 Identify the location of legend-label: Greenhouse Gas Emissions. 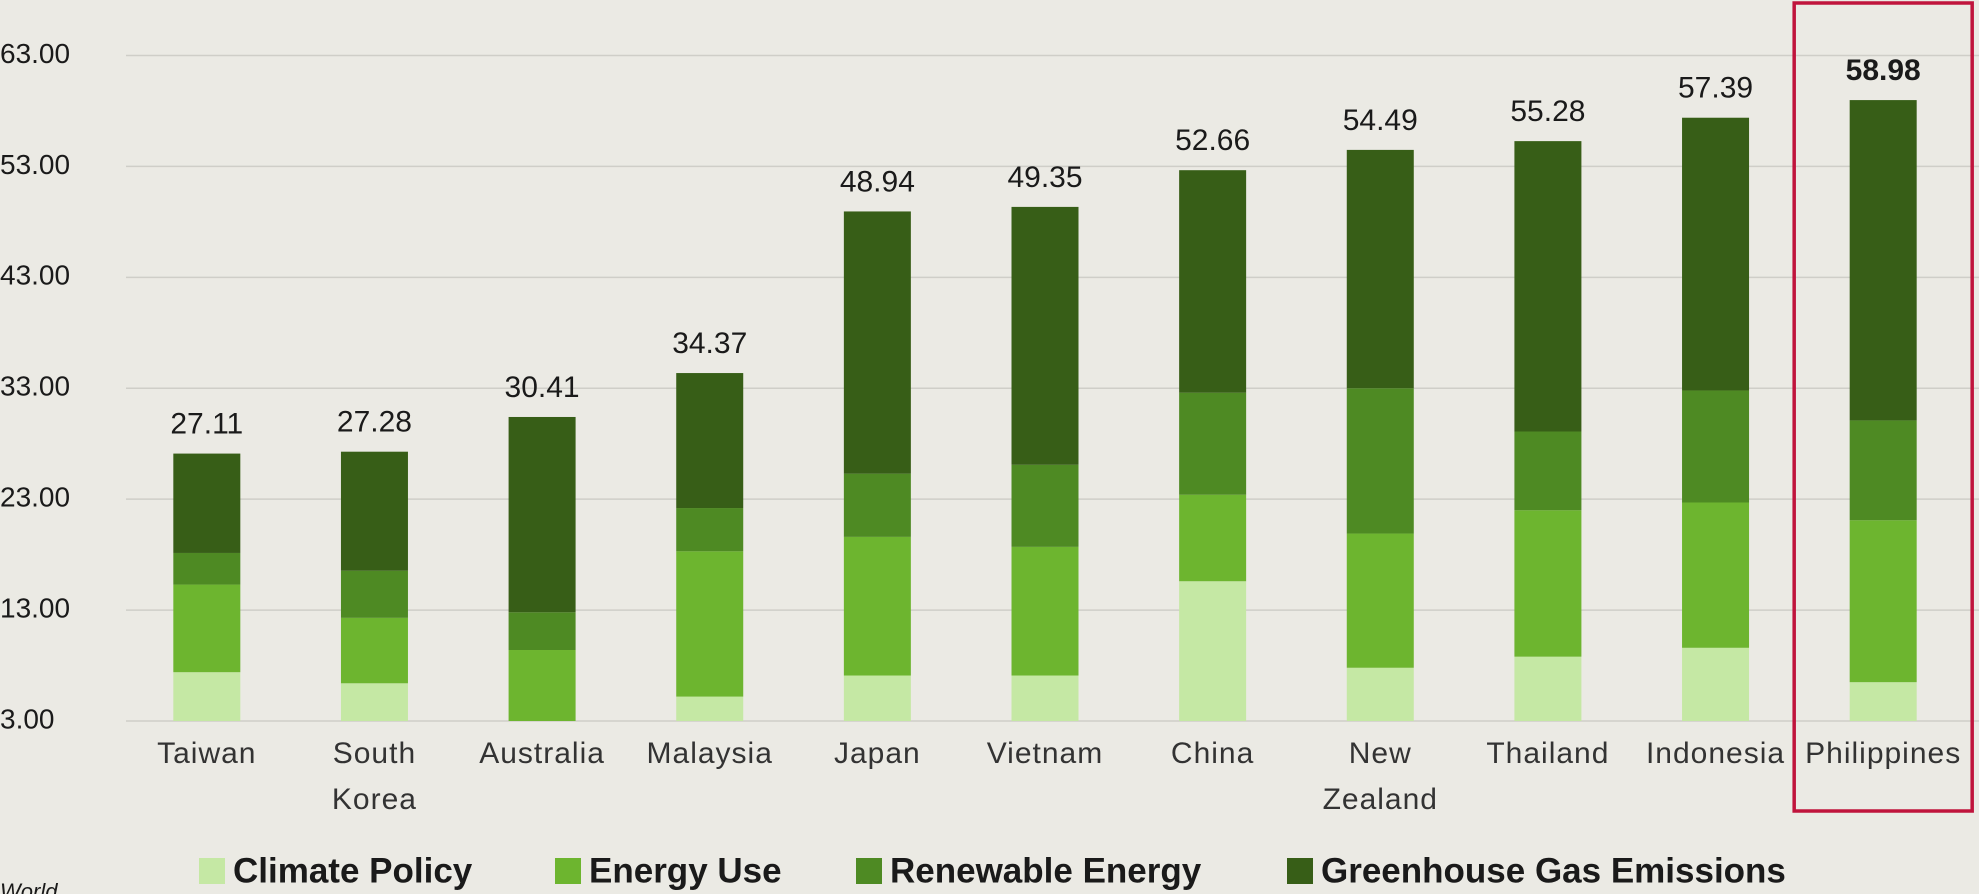
(1553, 870).